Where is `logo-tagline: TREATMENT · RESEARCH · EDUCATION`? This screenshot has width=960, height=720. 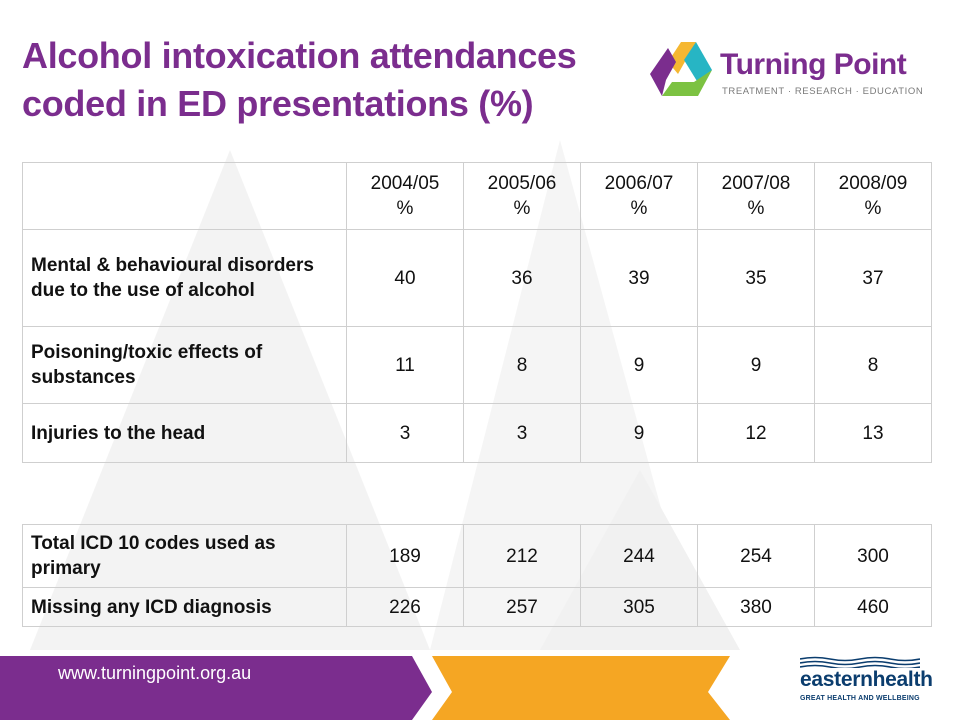 logo-tagline: TREATMENT · RESEARCH · EDUCATION is located at coordinates (823, 91).